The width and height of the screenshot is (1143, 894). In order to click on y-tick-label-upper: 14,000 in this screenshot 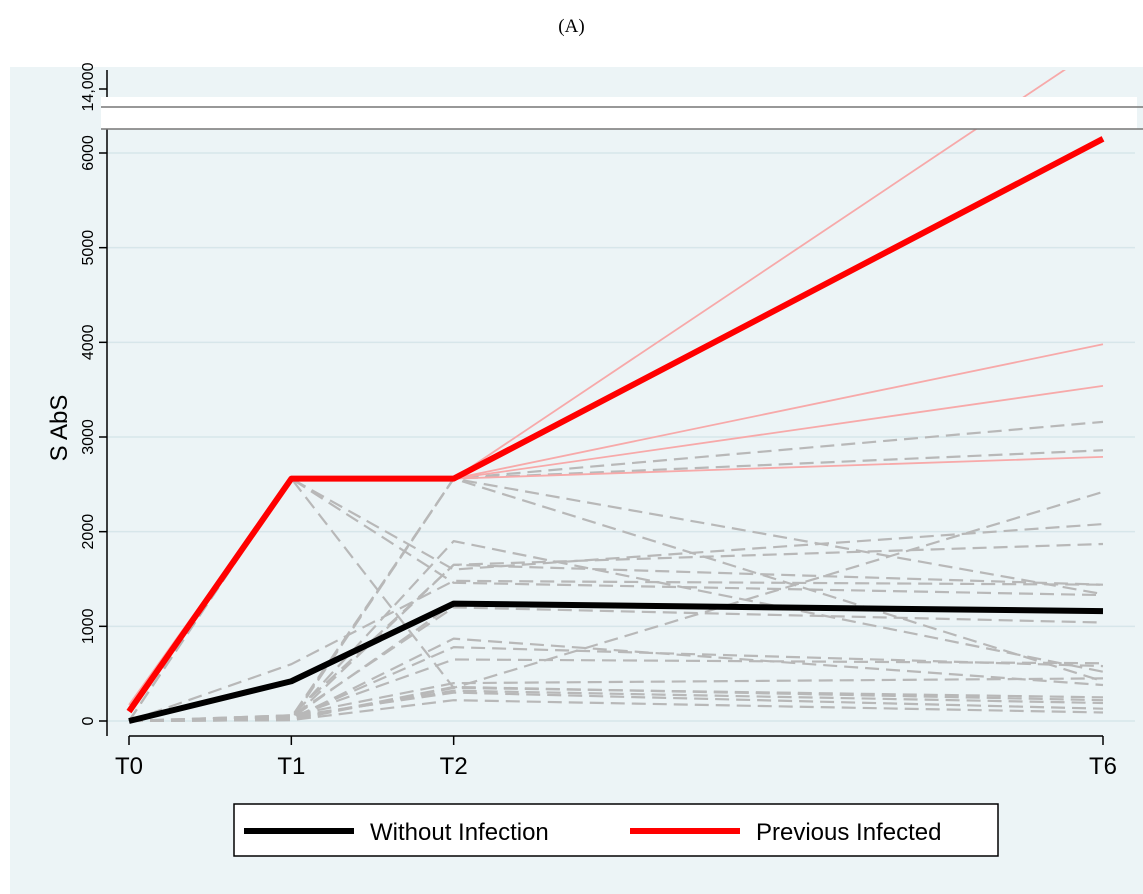, I will do `click(88, 86)`.